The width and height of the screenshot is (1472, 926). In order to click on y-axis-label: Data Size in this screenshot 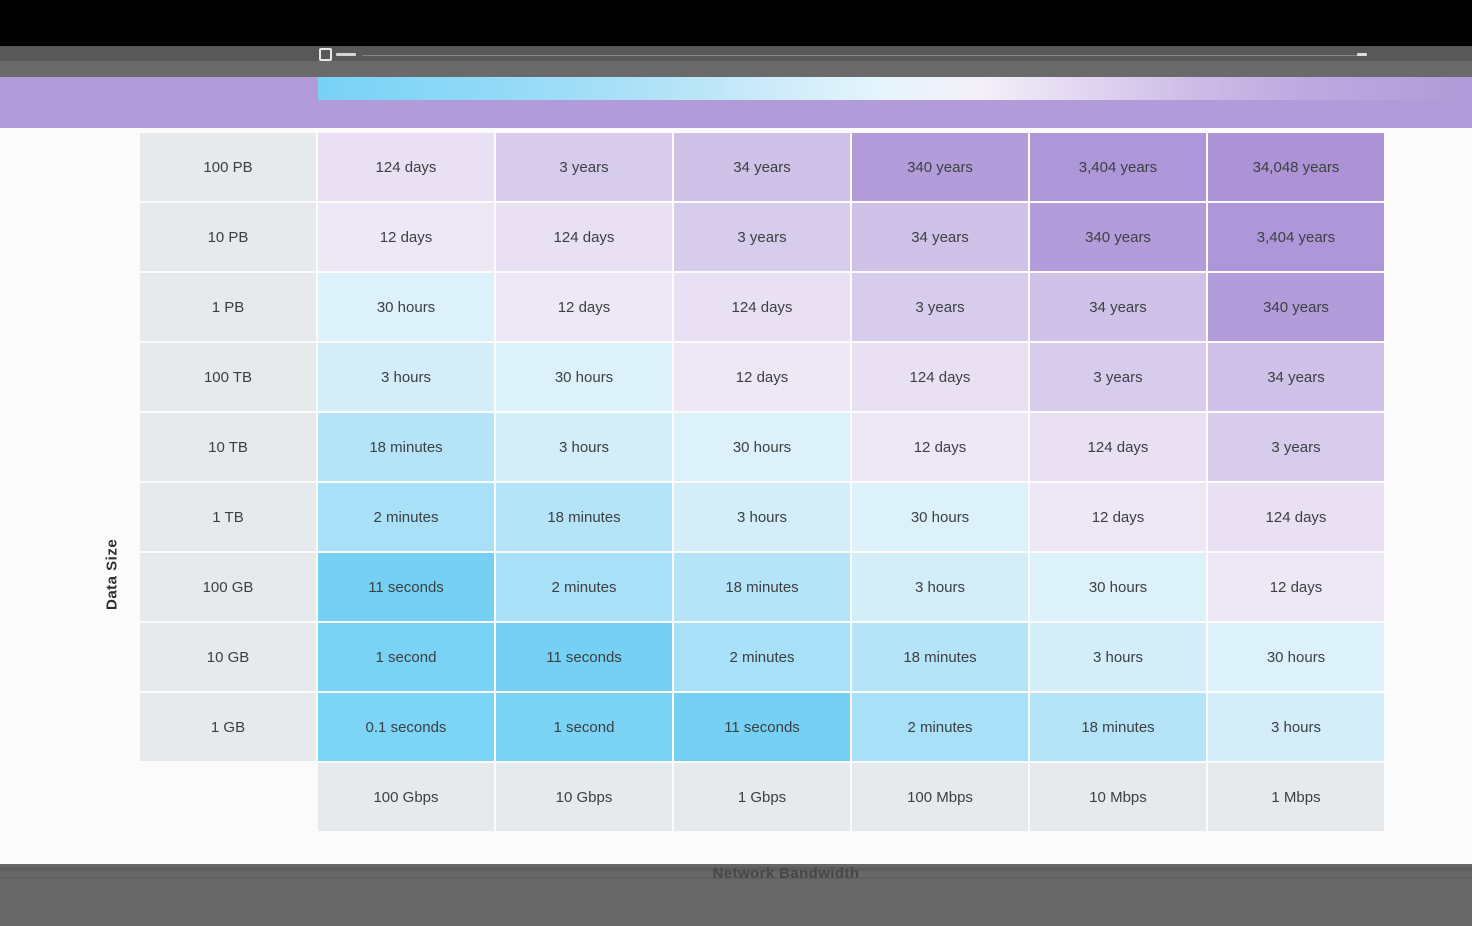, I will do `click(112, 574)`.